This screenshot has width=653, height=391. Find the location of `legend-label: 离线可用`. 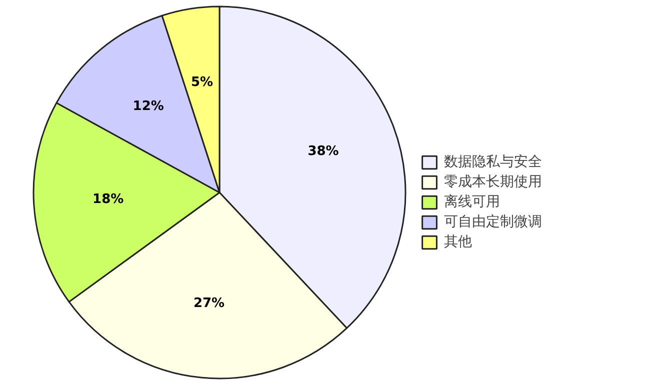

legend-label: 离线可用 is located at coordinates (472, 202).